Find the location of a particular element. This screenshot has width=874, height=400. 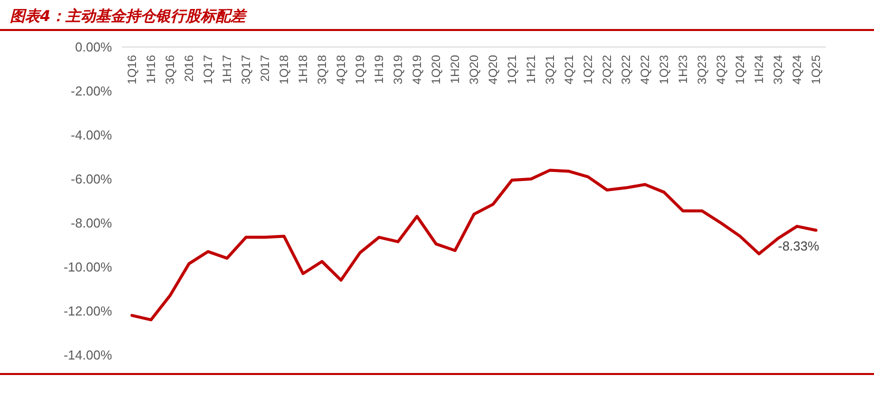

y-tick-label: -10.00% is located at coordinates (88, 267).